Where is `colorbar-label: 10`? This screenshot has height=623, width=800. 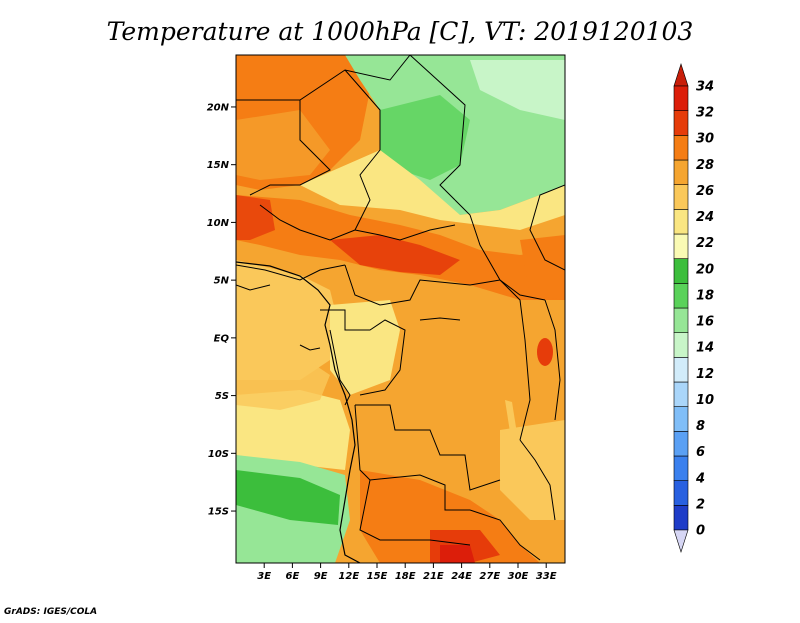 colorbar-label: 10 is located at coordinates (705, 400).